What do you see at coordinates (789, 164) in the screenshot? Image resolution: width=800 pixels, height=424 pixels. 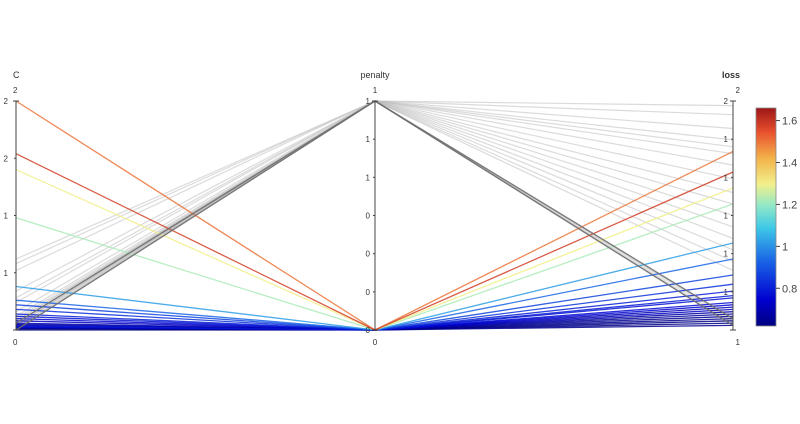 I see `colorbar-tick-label: 1.4` at bounding box center [789, 164].